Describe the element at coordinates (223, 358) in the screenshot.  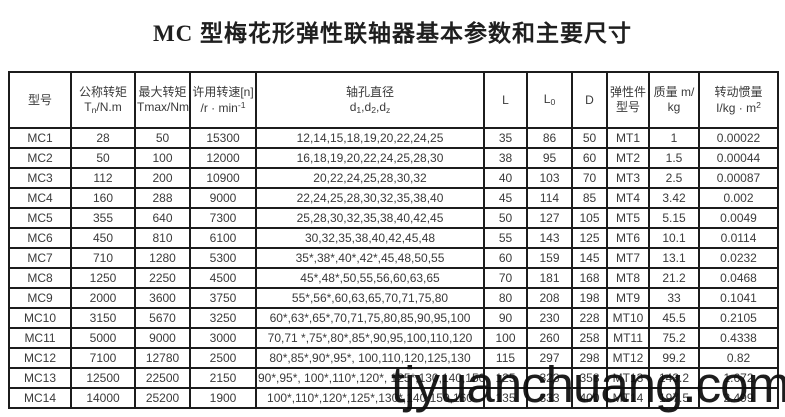
I see `cell-allowable-speed: 2500` at that location.